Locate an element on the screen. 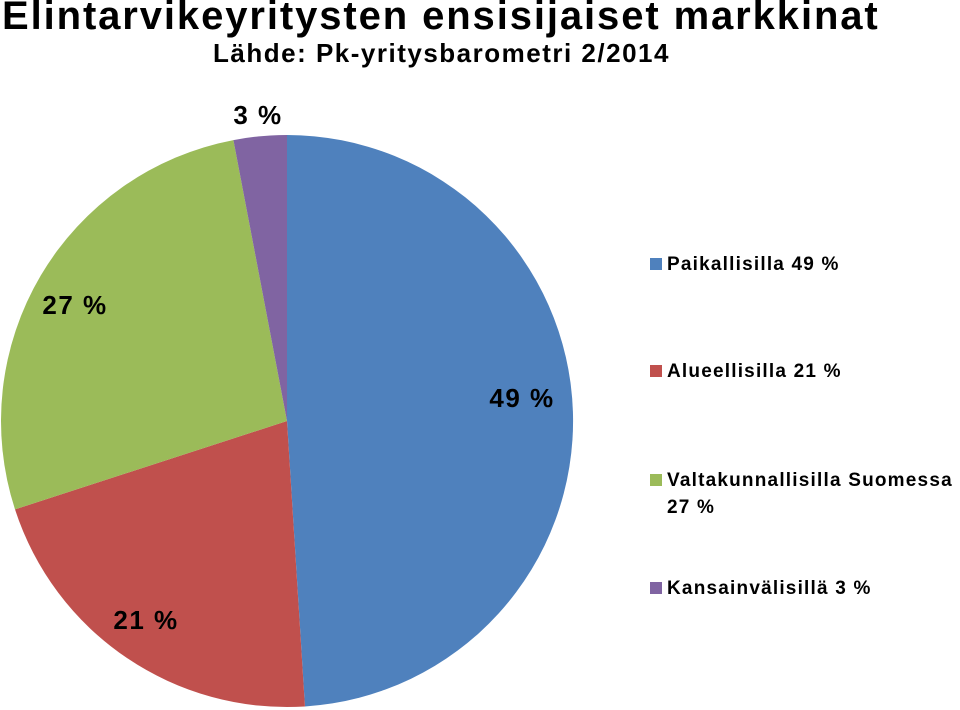 The height and width of the screenshot is (710, 960). data-label-kansainvalisilla: 3 % is located at coordinates (258, 115).